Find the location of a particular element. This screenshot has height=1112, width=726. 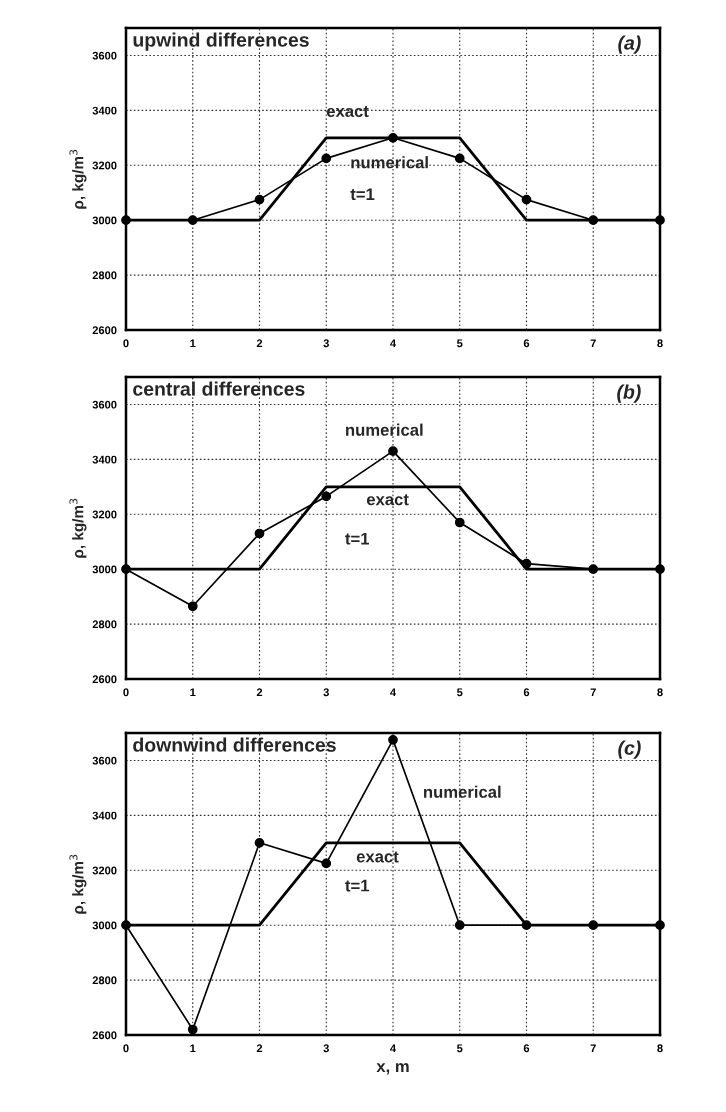

chart-title: downwind differences is located at coordinates (234, 744).